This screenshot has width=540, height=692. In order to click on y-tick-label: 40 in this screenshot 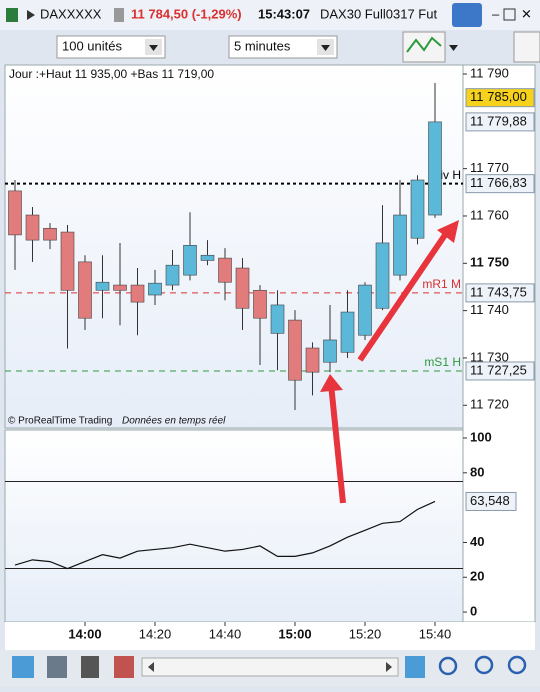, I will do `click(477, 541)`.